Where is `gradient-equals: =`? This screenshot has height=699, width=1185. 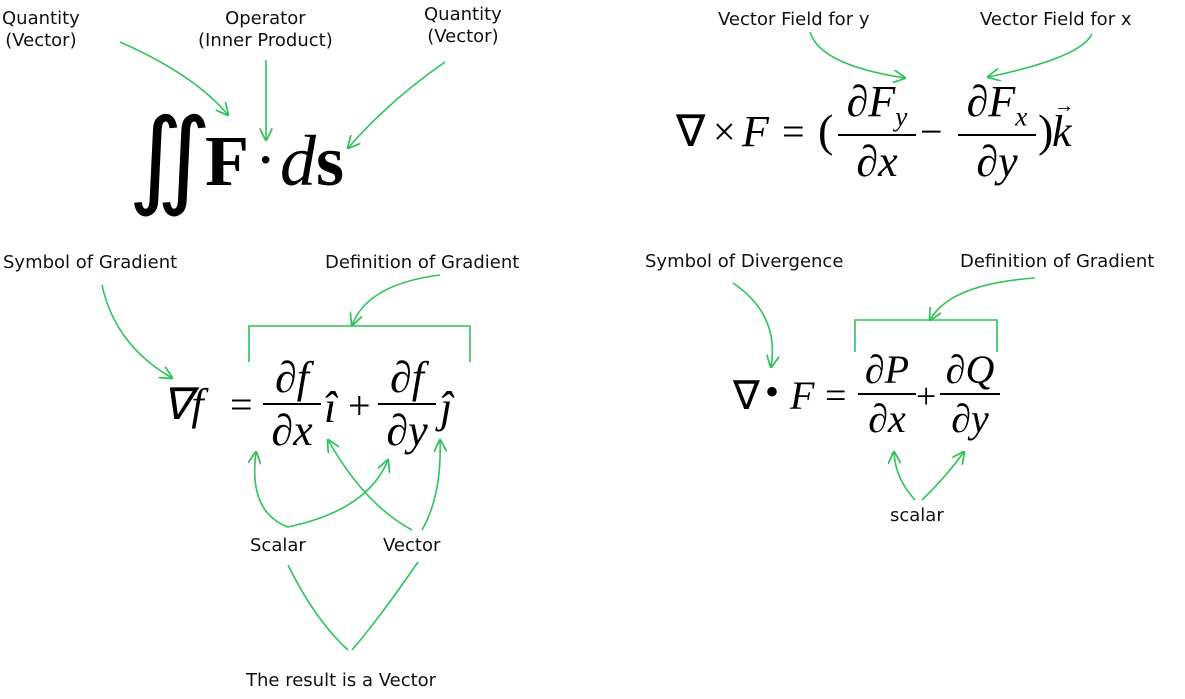
gradient-equals: = is located at coordinates (241, 404).